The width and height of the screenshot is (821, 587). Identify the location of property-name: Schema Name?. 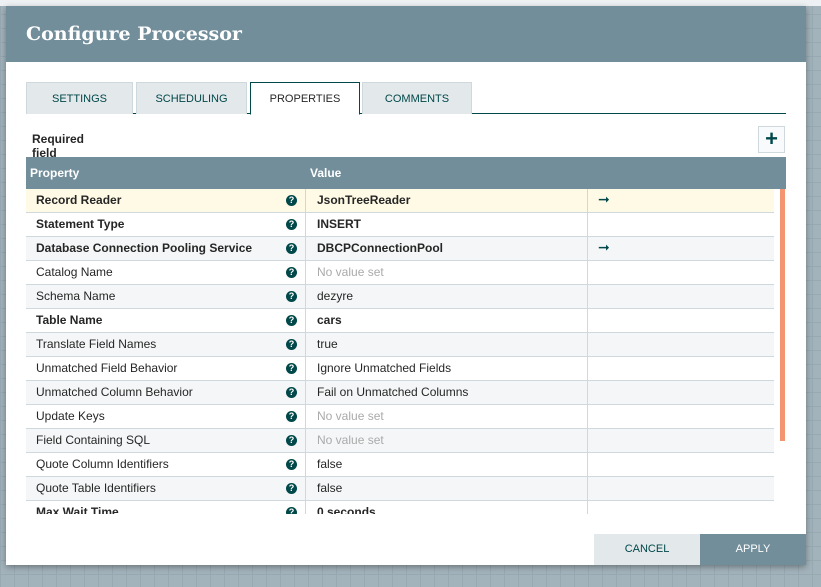
(166, 296).